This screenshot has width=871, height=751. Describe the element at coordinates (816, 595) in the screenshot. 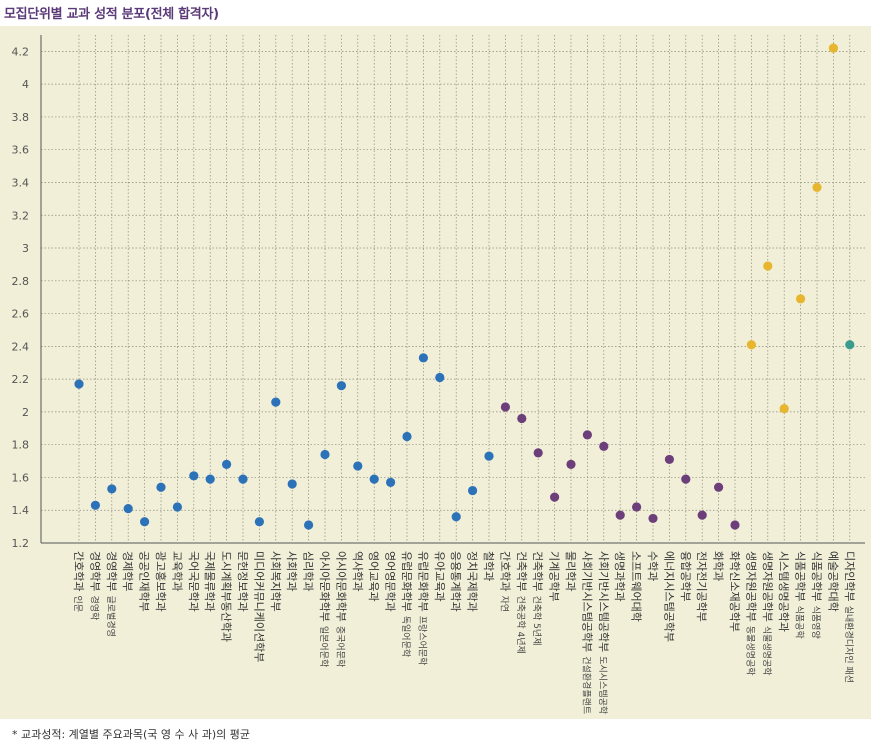

I see `category-label: 식품공학부식품영양` at that location.